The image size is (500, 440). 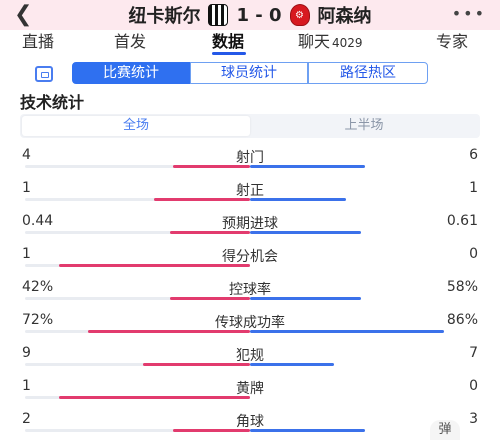 What do you see at coordinates (26, 353) in the screenshot?
I see `stat-home-value: 9` at bounding box center [26, 353].